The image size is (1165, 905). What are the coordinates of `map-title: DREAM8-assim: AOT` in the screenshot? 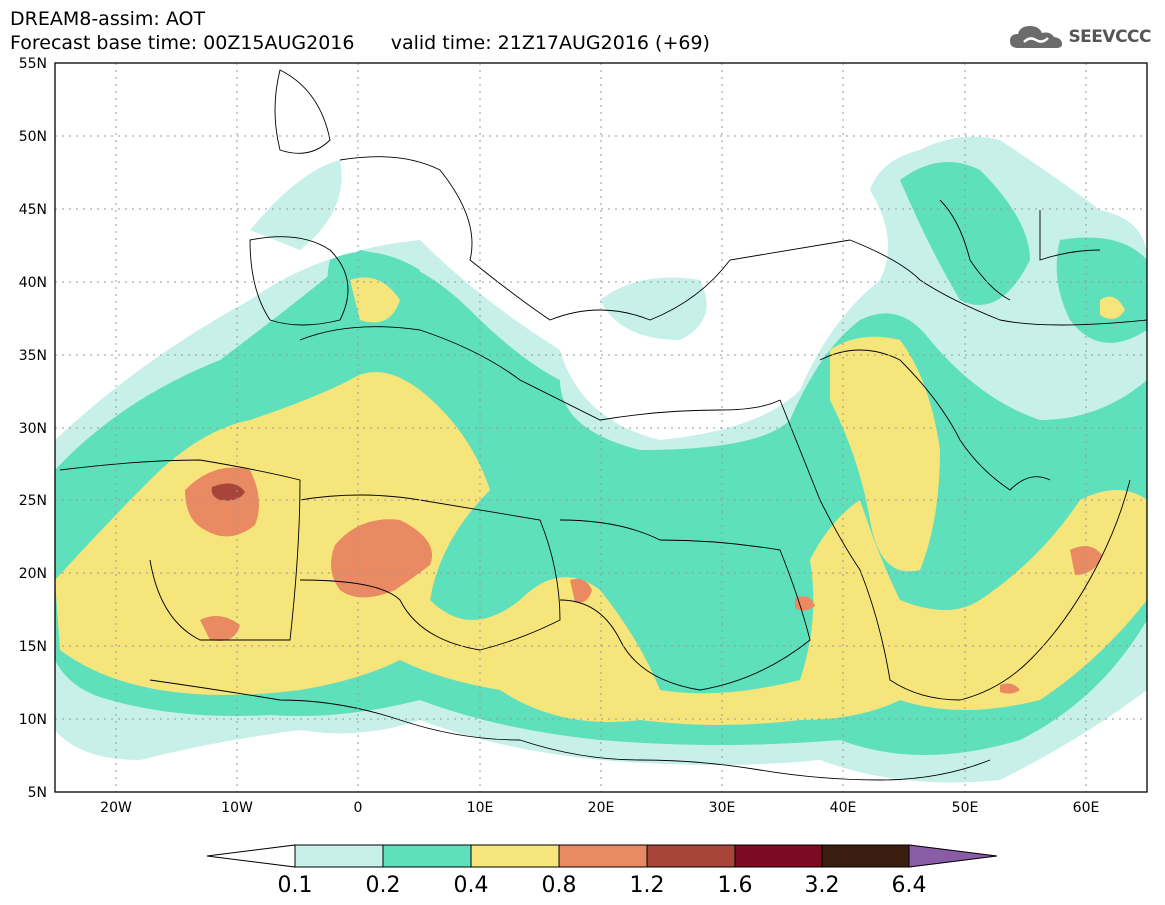 It's located at (108, 19).